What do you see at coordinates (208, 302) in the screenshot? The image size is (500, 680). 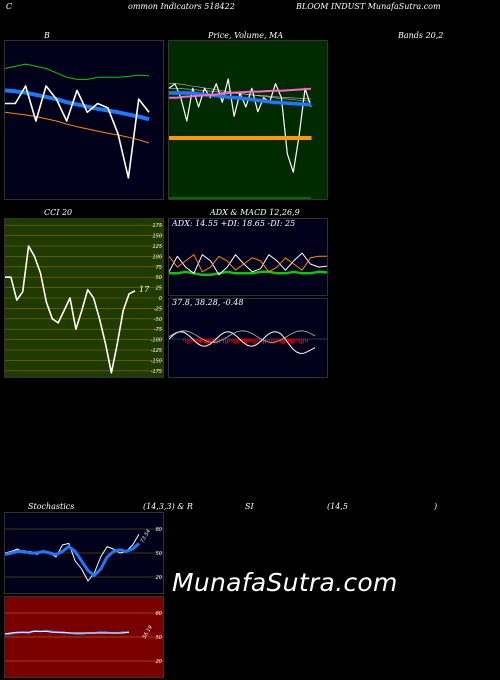 I see `macd-values: 37.8, 38.28, -0.48` at bounding box center [208, 302].